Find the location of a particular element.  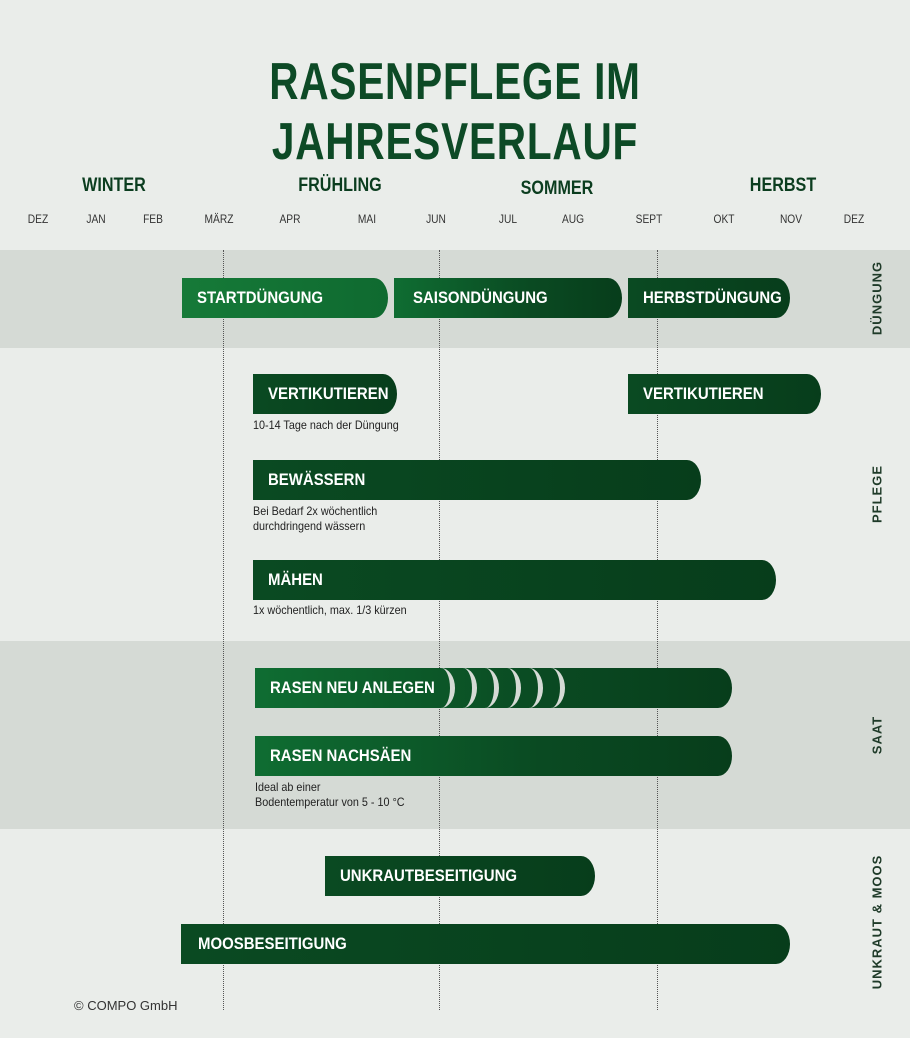

note-maehen: 1x wöchentlich, max. 1/3 kürzen is located at coordinates (330, 610).